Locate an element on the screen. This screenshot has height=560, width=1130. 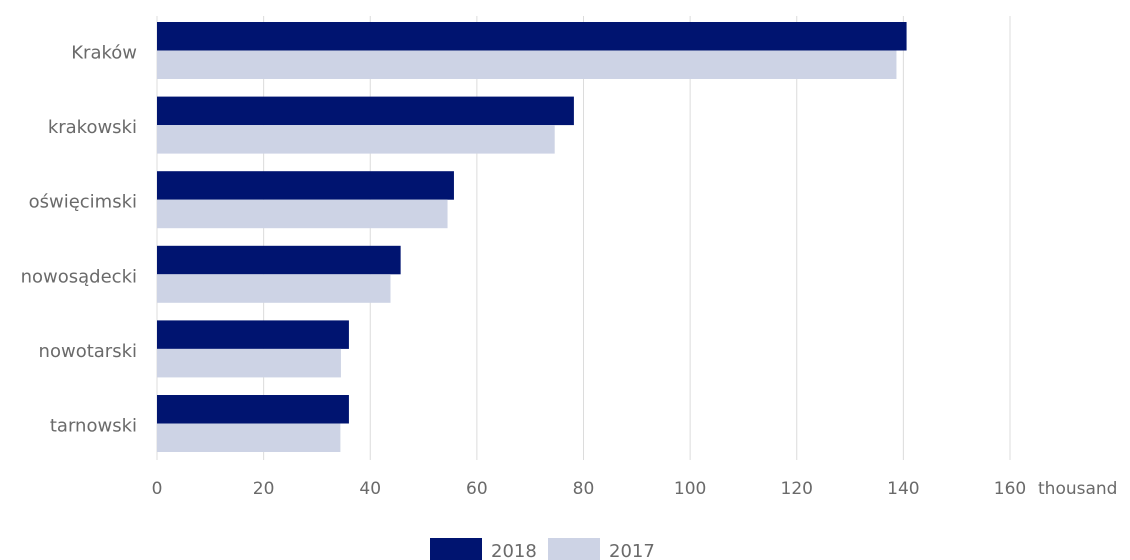
x-tick-label-0: 0 is located at coordinates (157, 489).